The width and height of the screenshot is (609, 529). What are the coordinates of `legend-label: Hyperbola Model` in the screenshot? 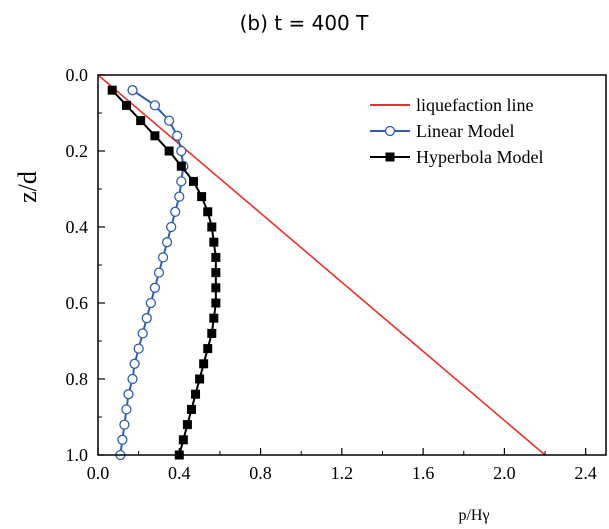 It's located at (479, 157).